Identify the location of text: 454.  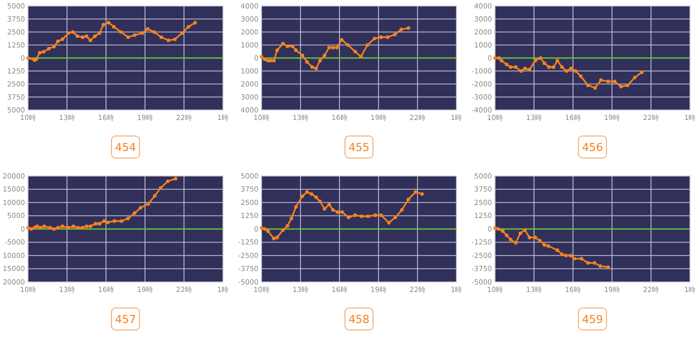
(125, 147).